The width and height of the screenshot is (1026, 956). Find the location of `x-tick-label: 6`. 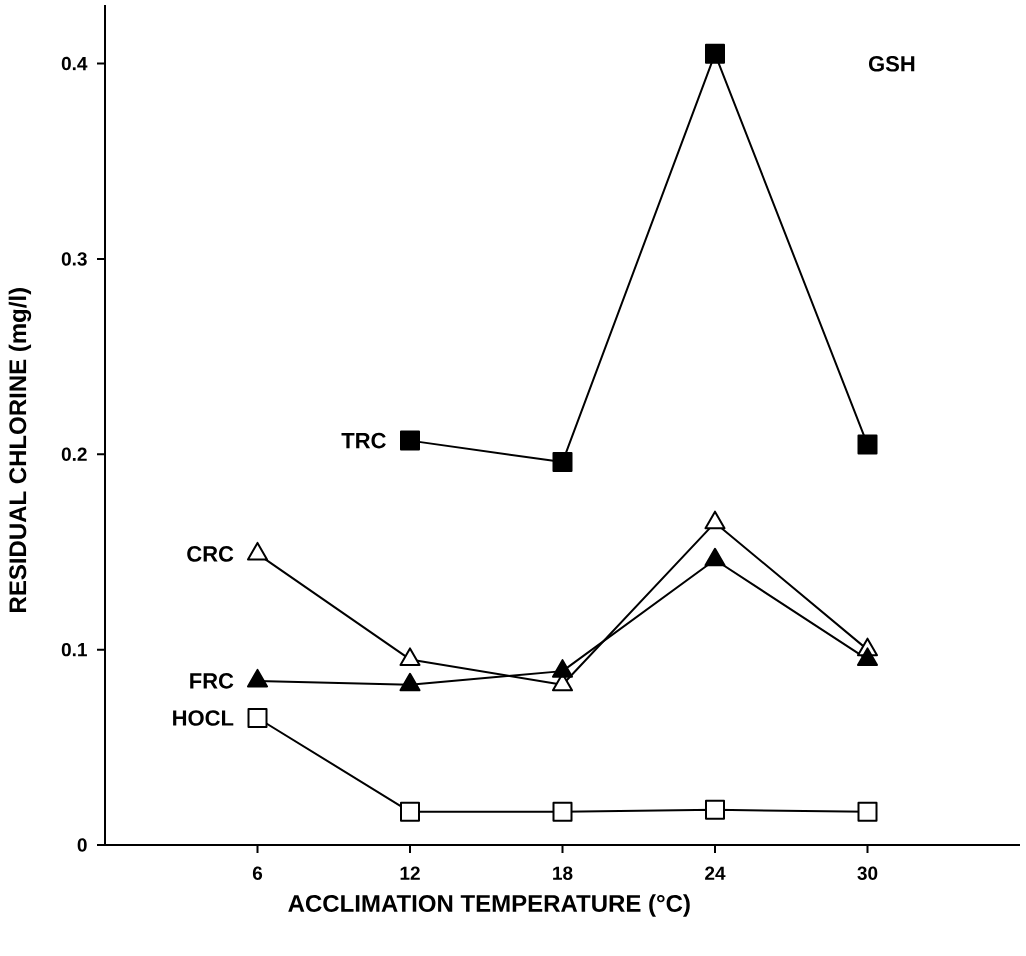

x-tick-label: 6 is located at coordinates (257, 873).